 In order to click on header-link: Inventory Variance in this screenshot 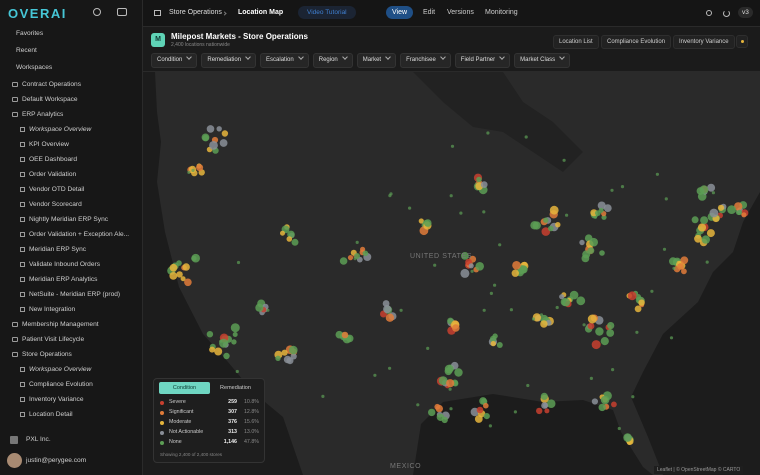, I will do `click(704, 42)`.